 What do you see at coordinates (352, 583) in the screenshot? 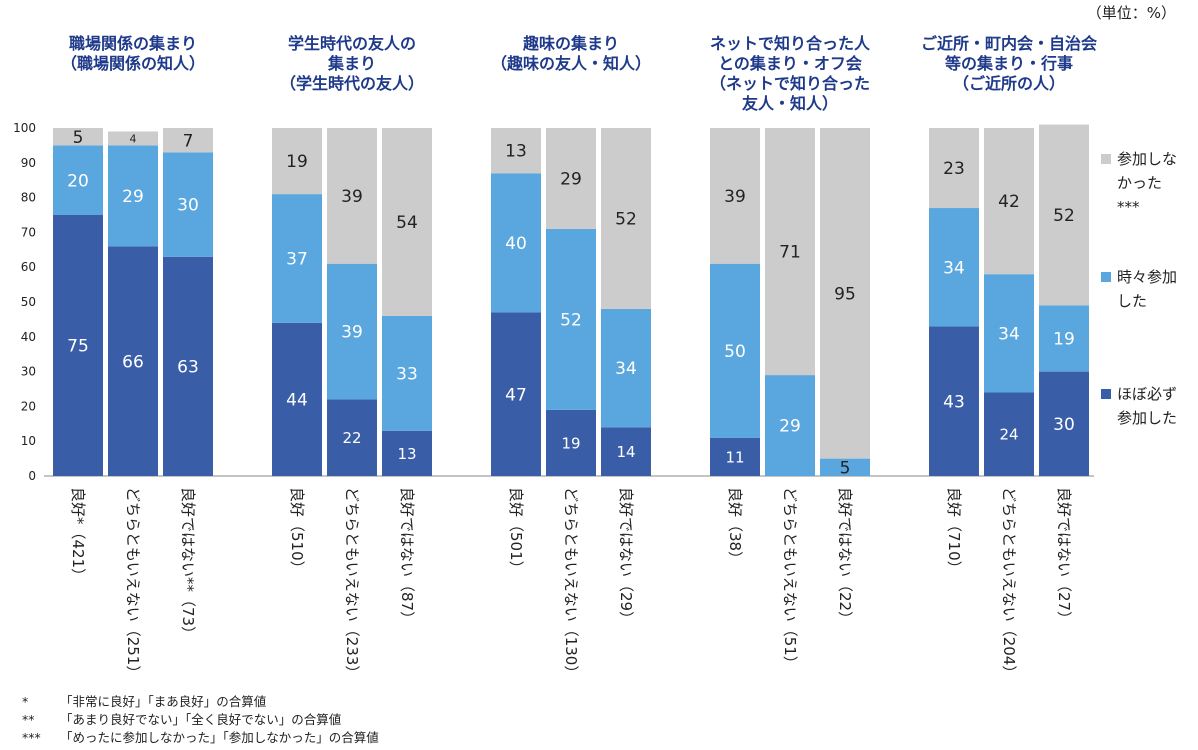
I see `category-label: どちらともいえない（233）` at bounding box center [352, 583].